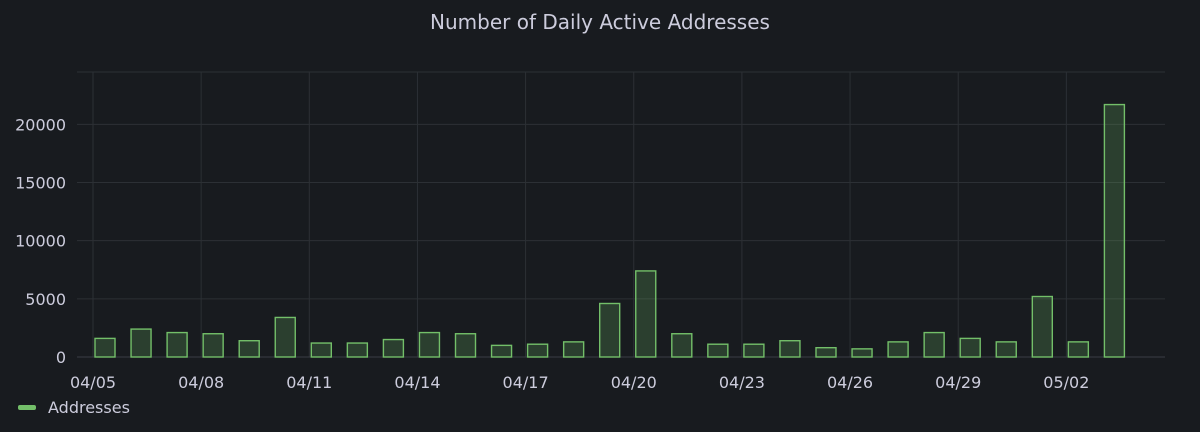 This screenshot has width=1200, height=432. I want to click on x-tick-label: 04/29, so click(958, 382).